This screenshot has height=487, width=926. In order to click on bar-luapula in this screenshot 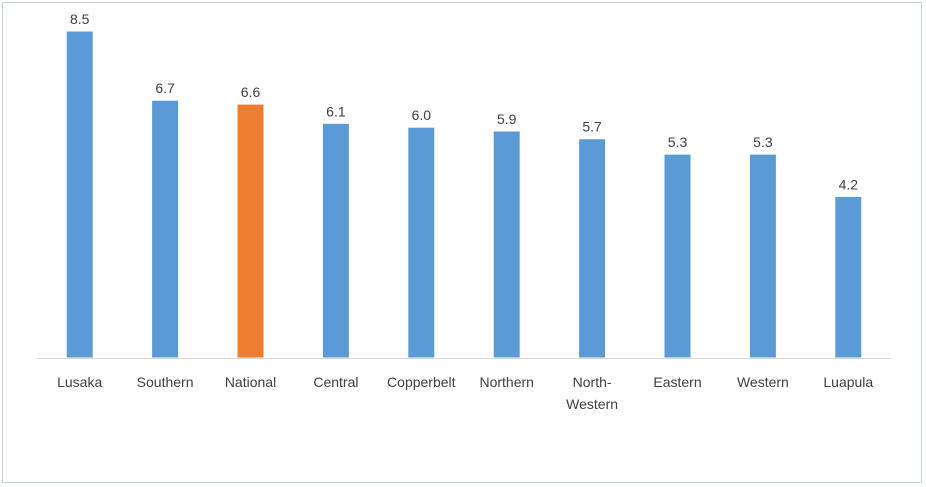, I will do `click(848, 277)`.